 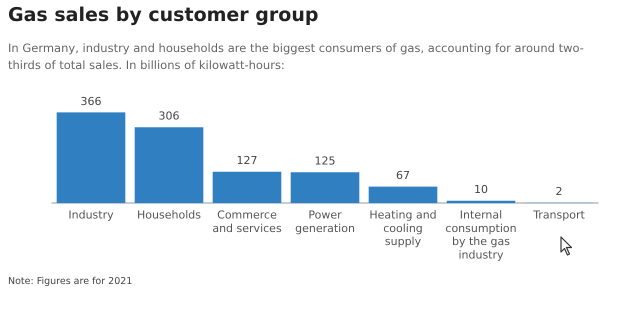 What do you see at coordinates (247, 161) in the screenshot?
I see `data-label: 127` at bounding box center [247, 161].